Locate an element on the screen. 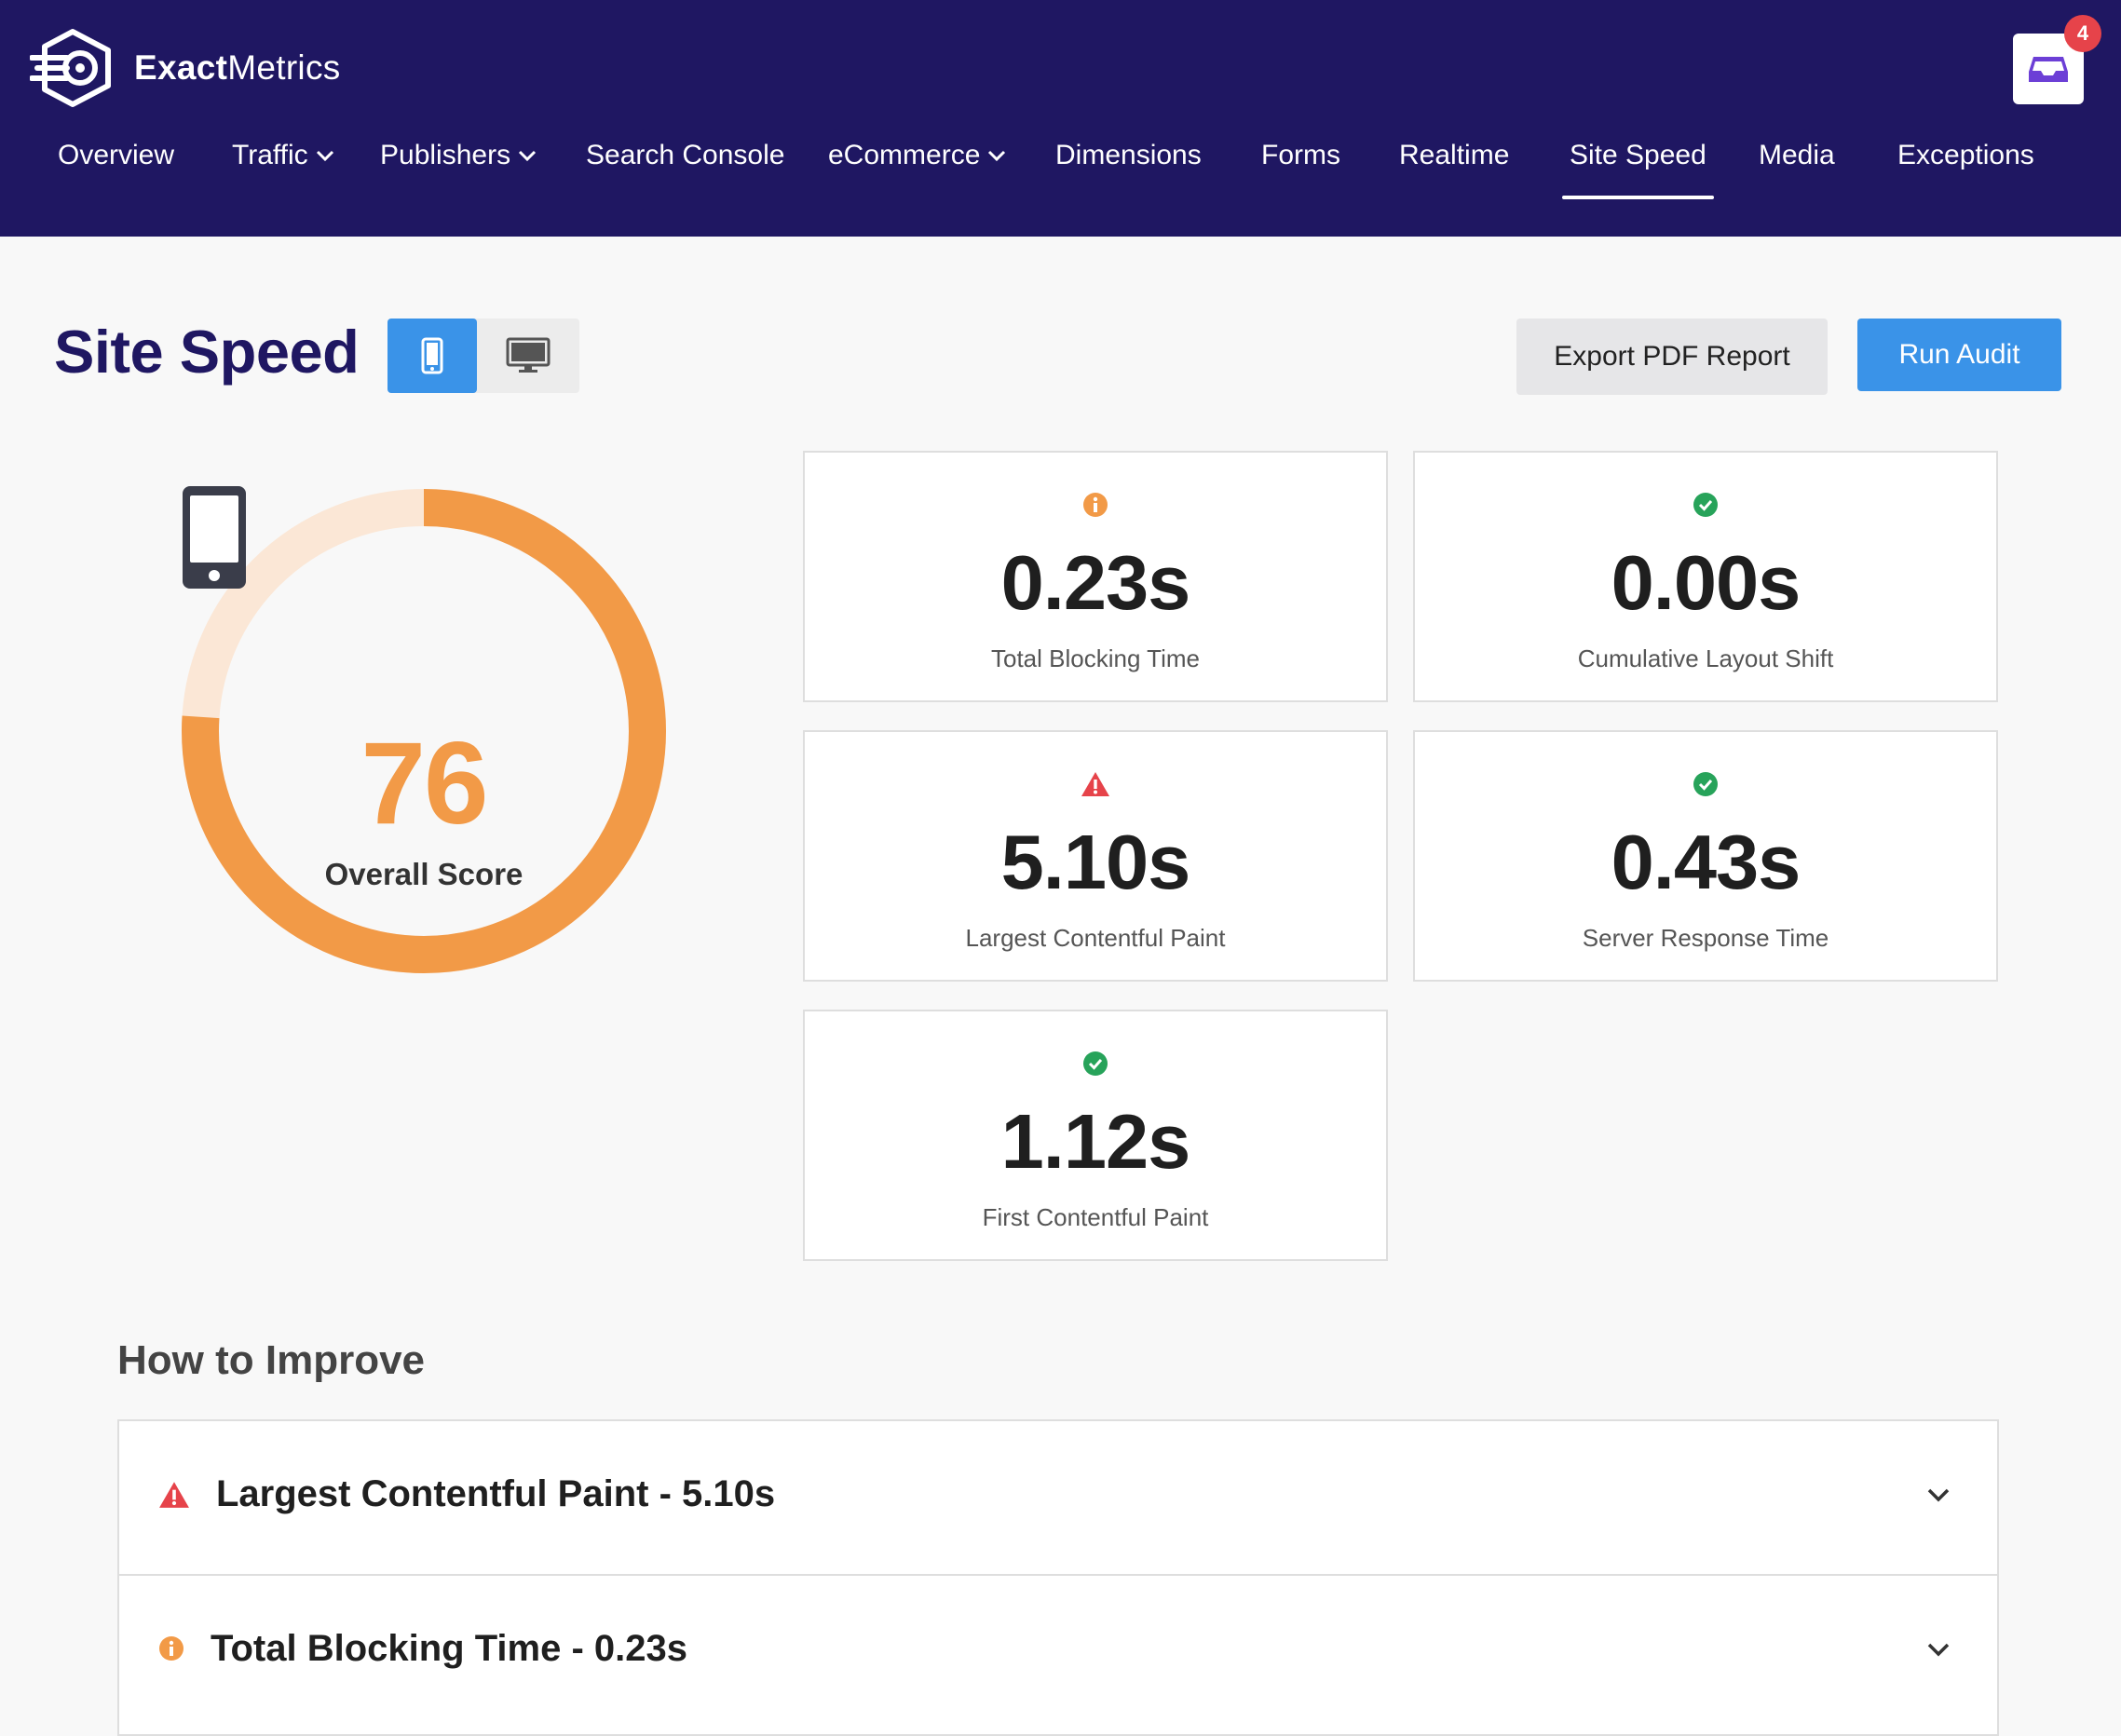 The image size is (2121, 1736). notification-badge: 4 is located at coordinates (2083, 33).